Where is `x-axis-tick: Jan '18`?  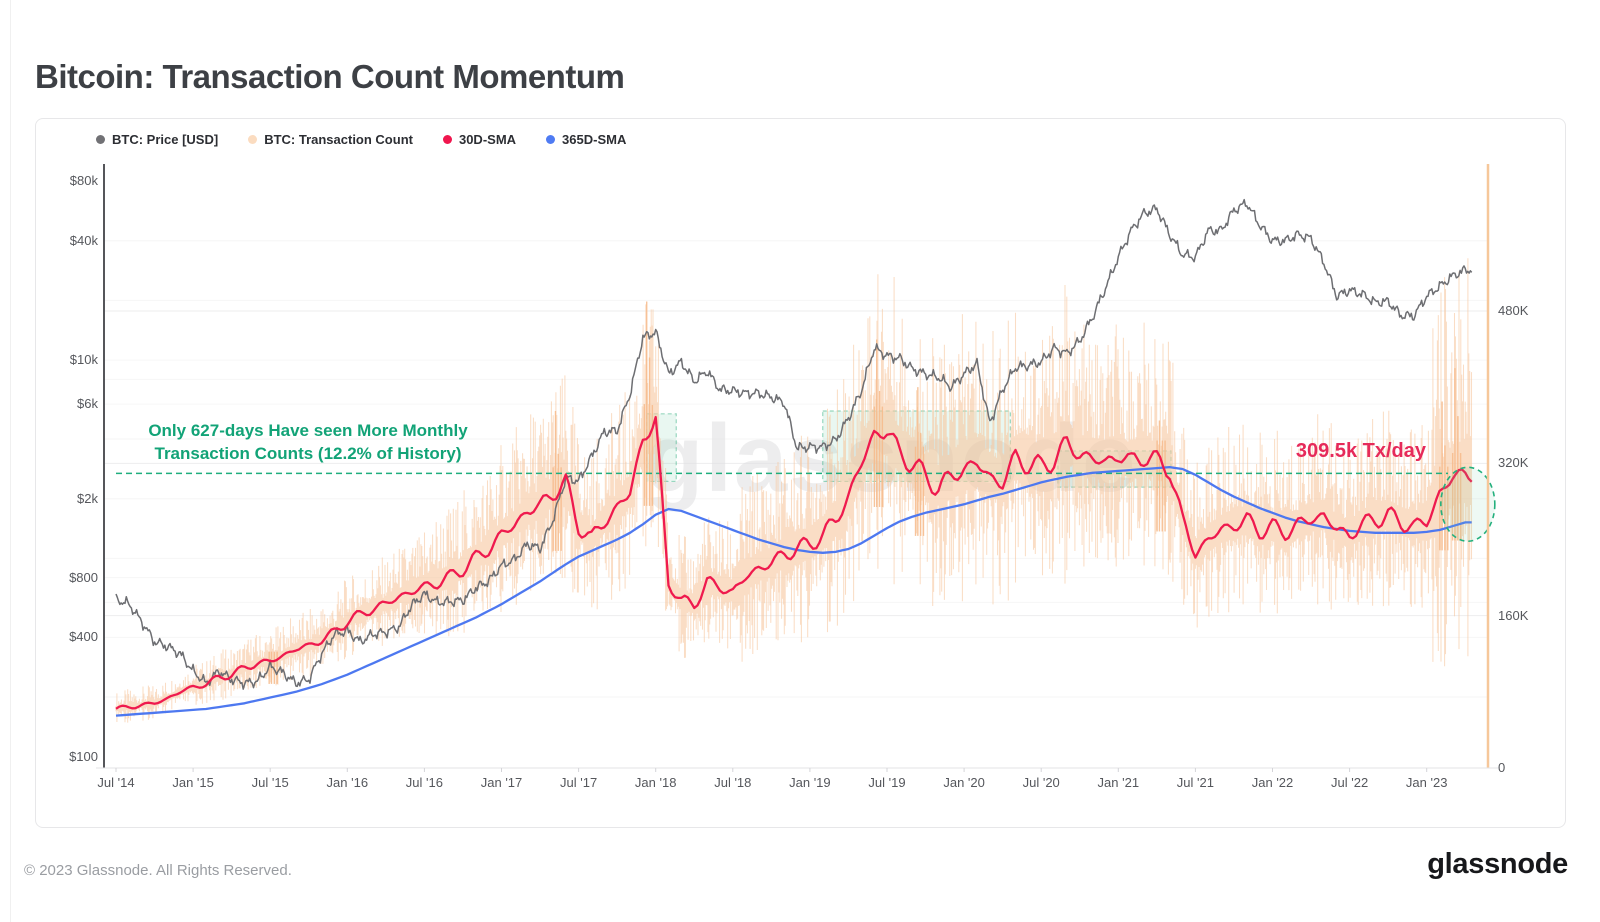 x-axis-tick: Jan '18 is located at coordinates (655, 782).